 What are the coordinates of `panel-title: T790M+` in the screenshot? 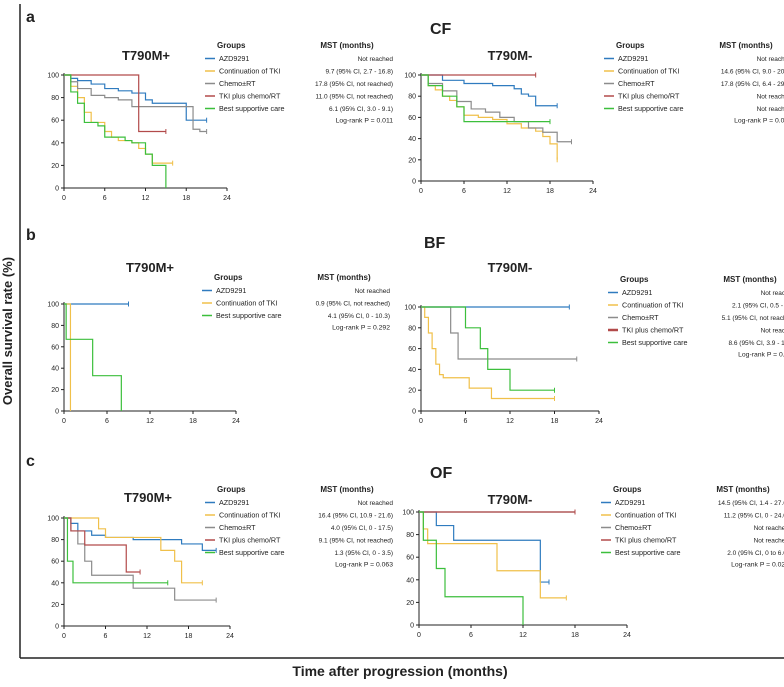 It's located at (146, 55).